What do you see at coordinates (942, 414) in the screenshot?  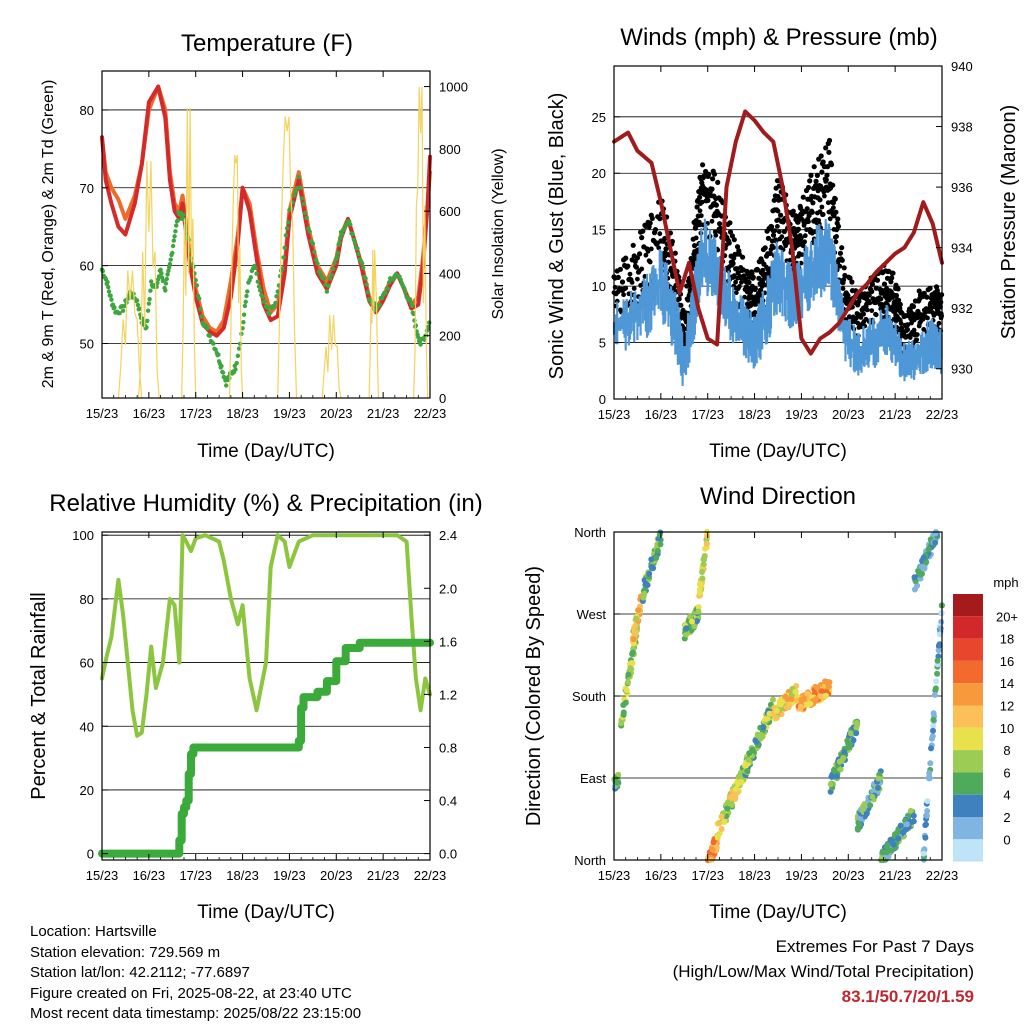 I see `x-tick-label: 22/23` at bounding box center [942, 414].